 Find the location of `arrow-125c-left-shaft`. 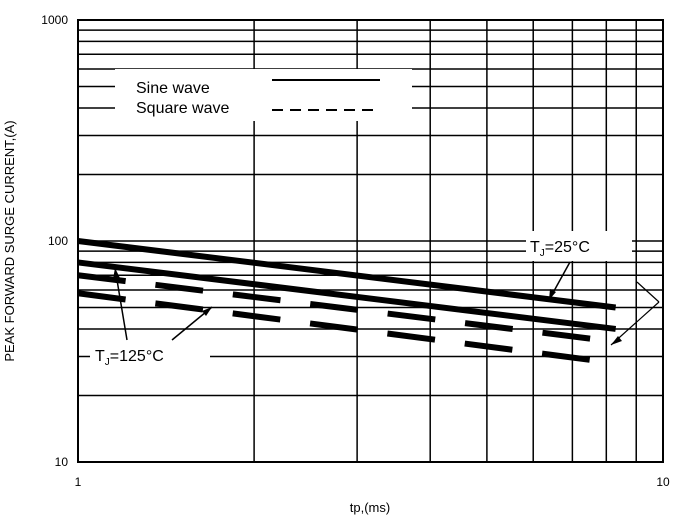

arrow-125c-left-shaft is located at coordinates (121, 304).